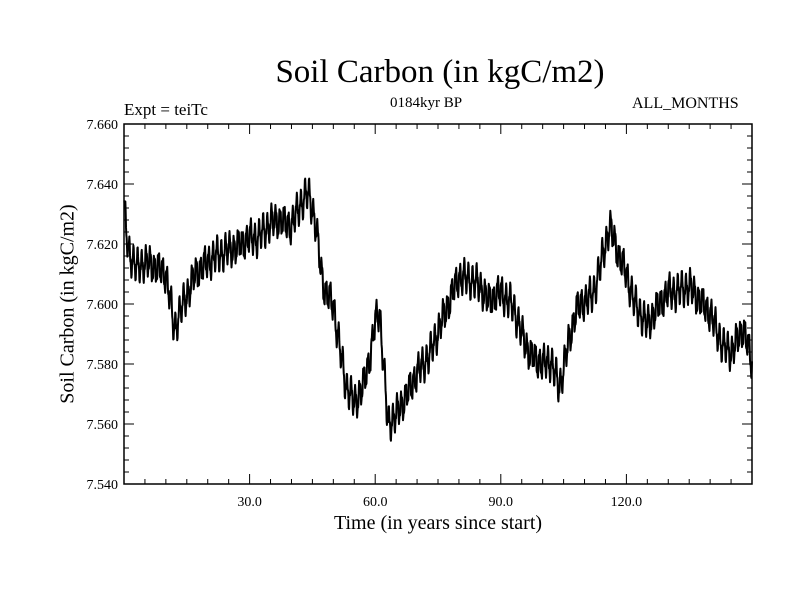 The image size is (800, 600). Describe the element at coordinates (103, 245) in the screenshot. I see `y-tick-label: 7.620` at that location.